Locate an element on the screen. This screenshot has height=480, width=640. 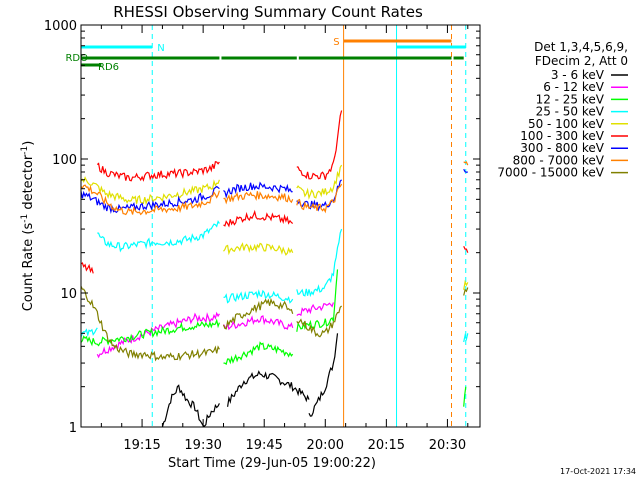
legend-label: 300 - 800 keV is located at coordinates (562, 148).